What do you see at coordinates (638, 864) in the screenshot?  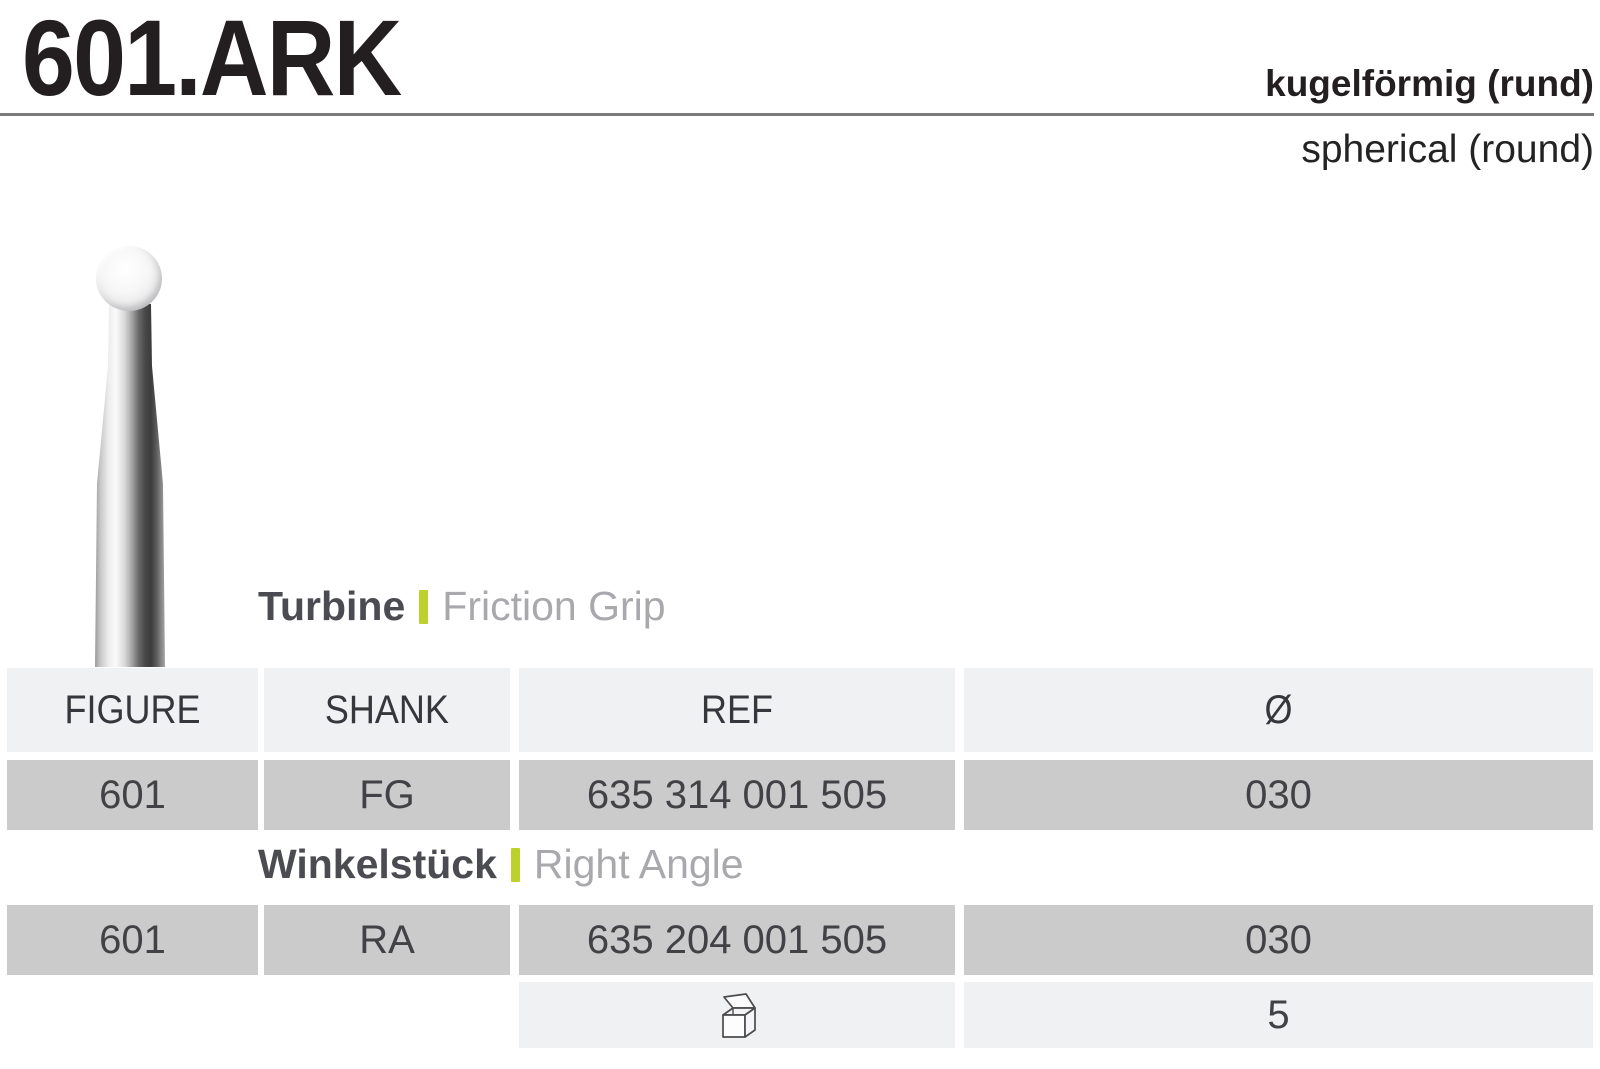 I see `section-label-right-angle: Right Angle` at bounding box center [638, 864].